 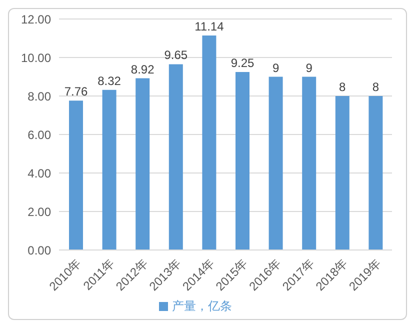 I want to click on data-label: 7.76, so click(x=76, y=91).